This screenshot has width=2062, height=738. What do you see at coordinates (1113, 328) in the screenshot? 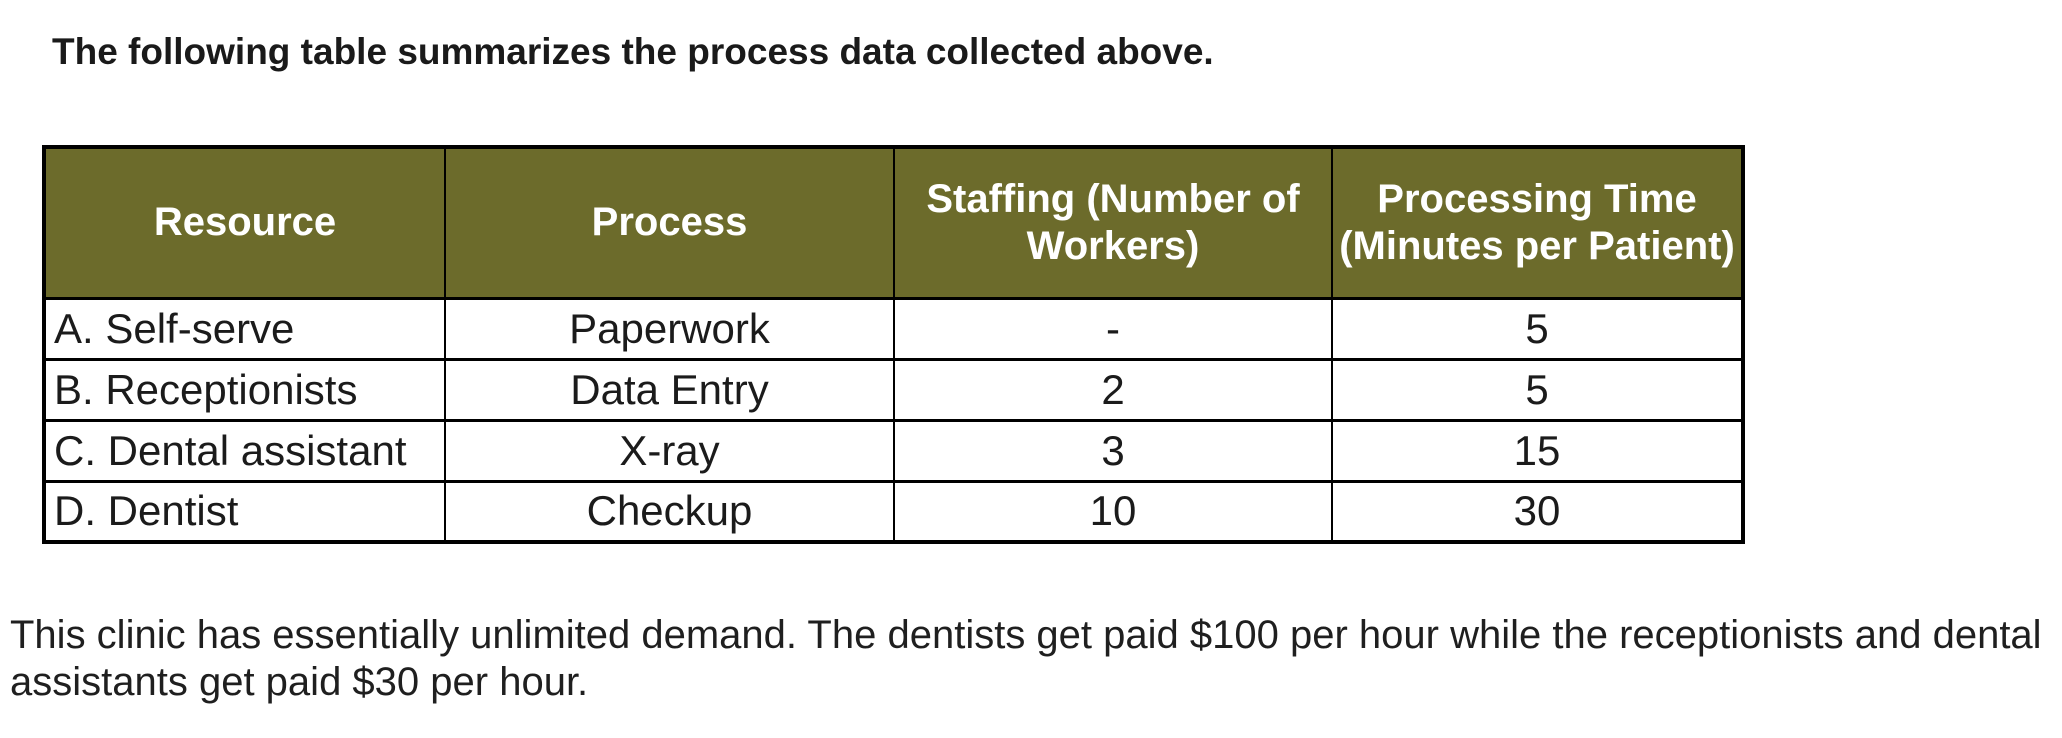
I see `staffing-cell: -` at bounding box center [1113, 328].